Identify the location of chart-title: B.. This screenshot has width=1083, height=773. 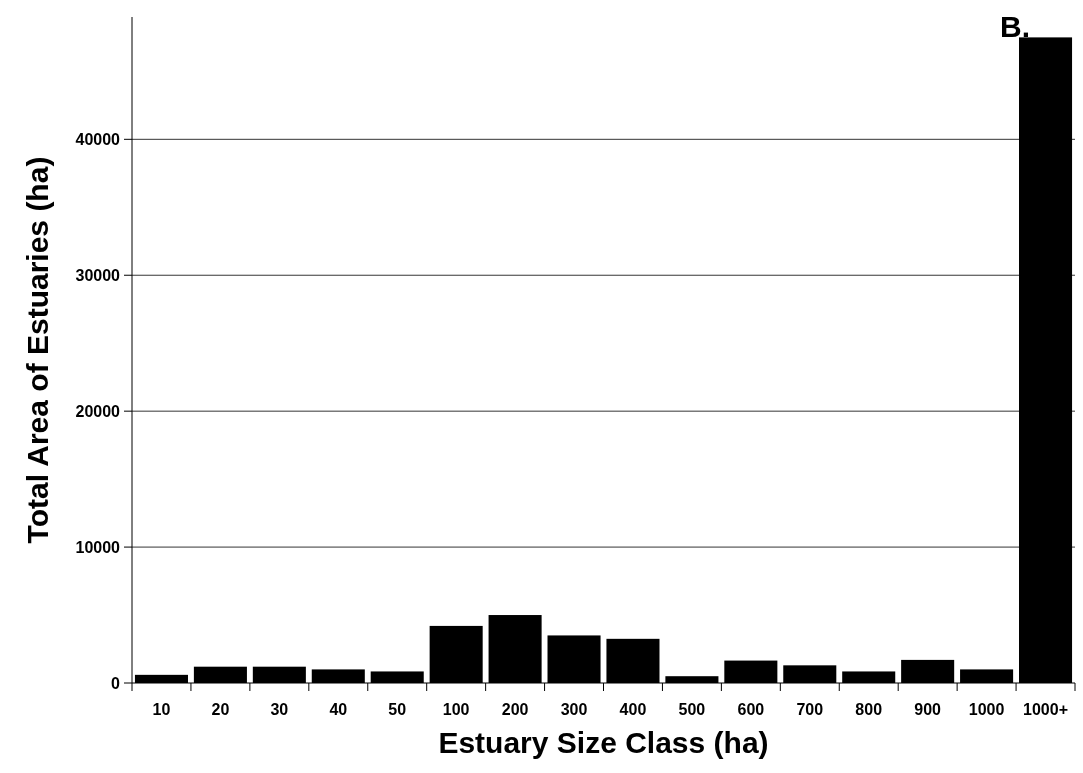
(1015, 26).